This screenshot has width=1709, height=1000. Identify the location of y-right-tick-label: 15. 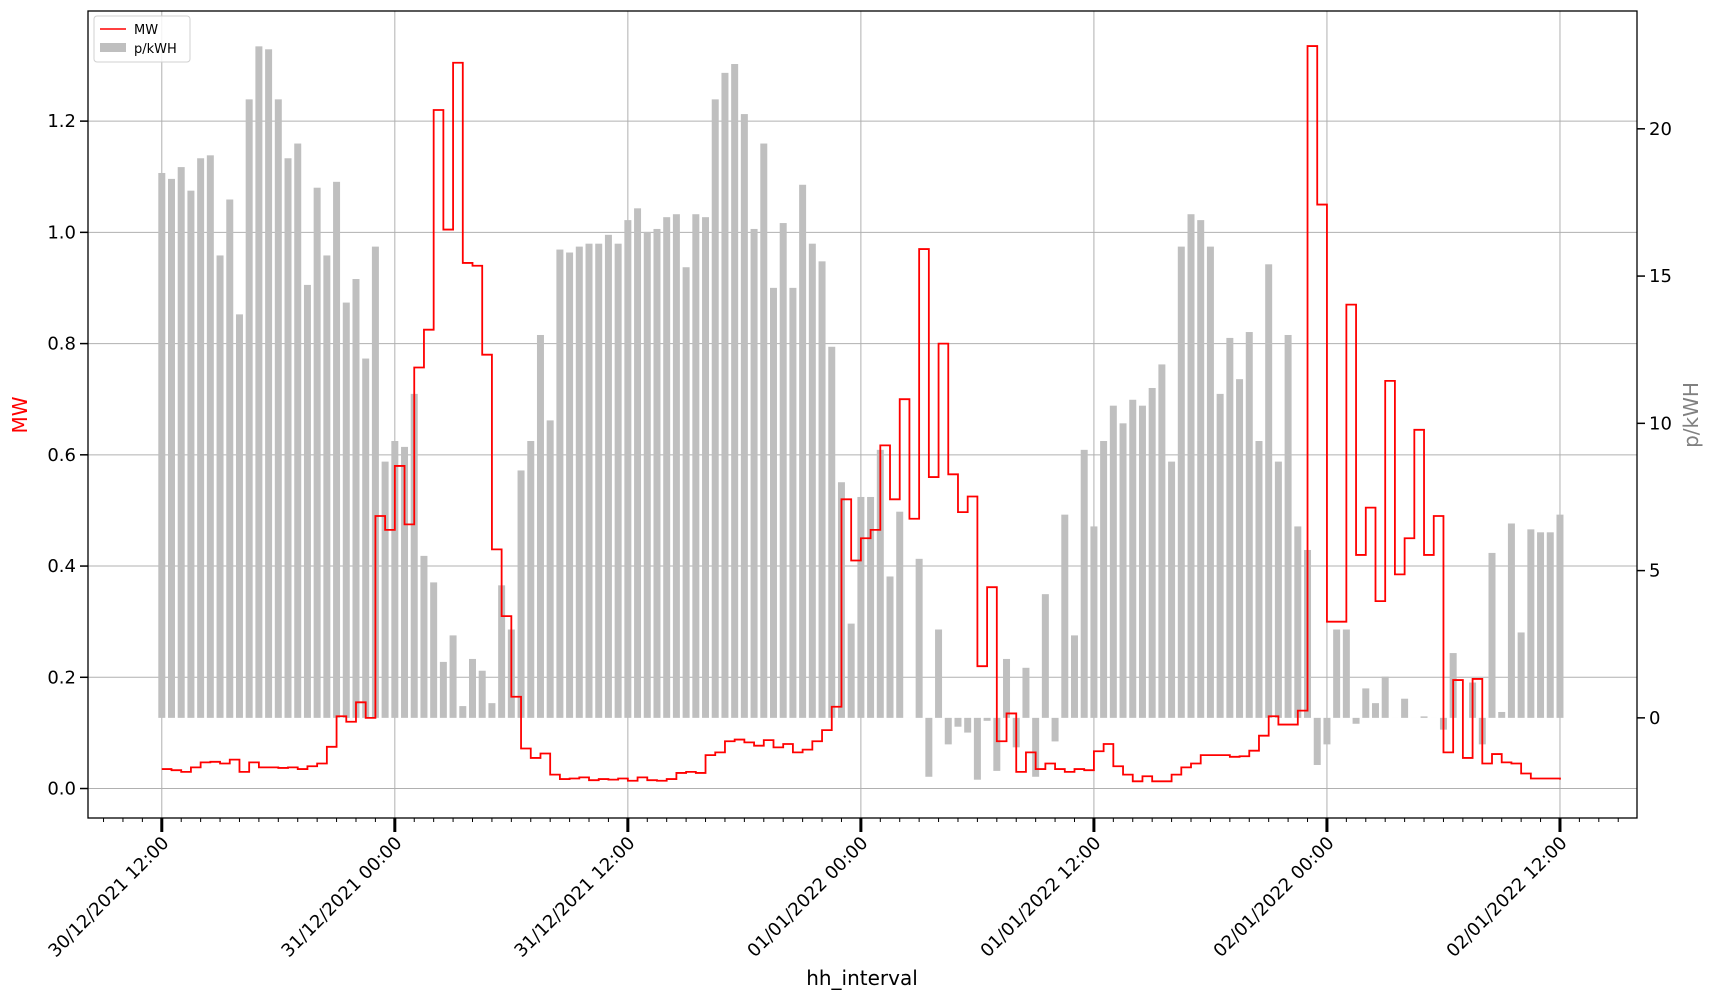
(1660, 276).